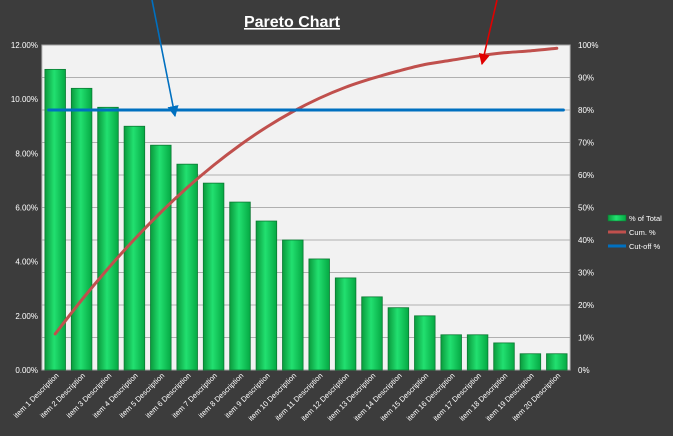 This screenshot has height=436, width=673. What do you see at coordinates (586, 175) in the screenshot?
I see `right-axis-tick-label: 60%` at bounding box center [586, 175].